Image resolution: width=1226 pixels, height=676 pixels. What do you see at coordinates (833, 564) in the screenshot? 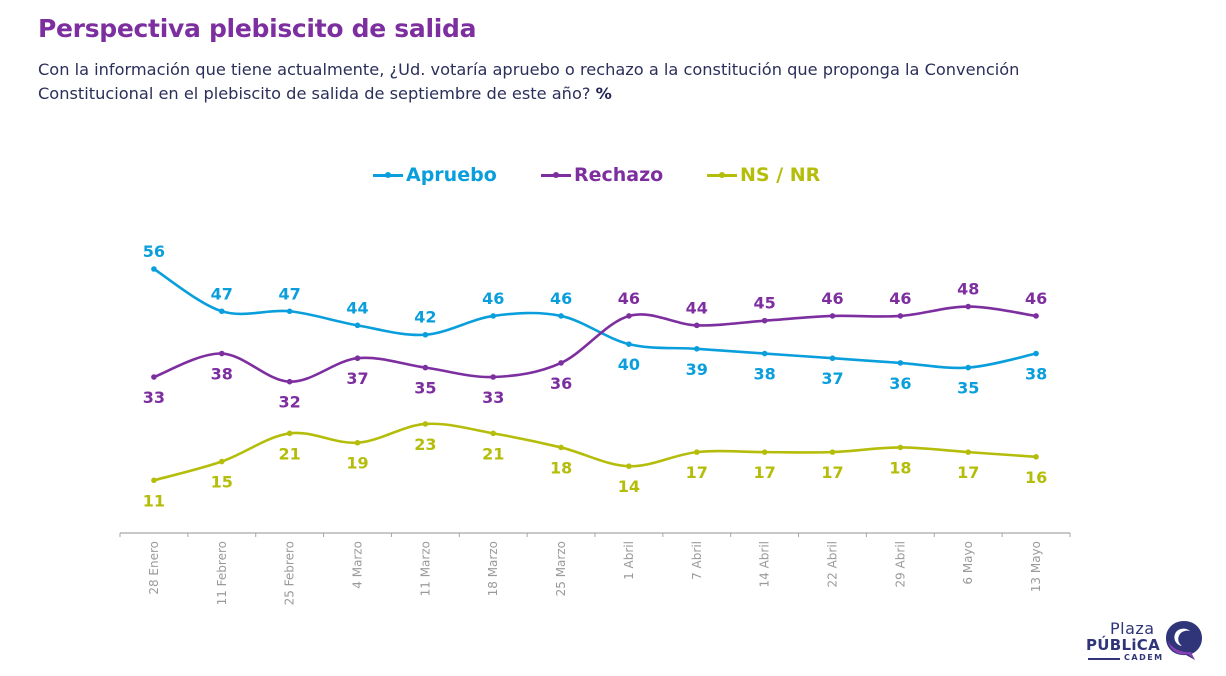
I see `x-tick-label: 22 Abril` at bounding box center [833, 564].